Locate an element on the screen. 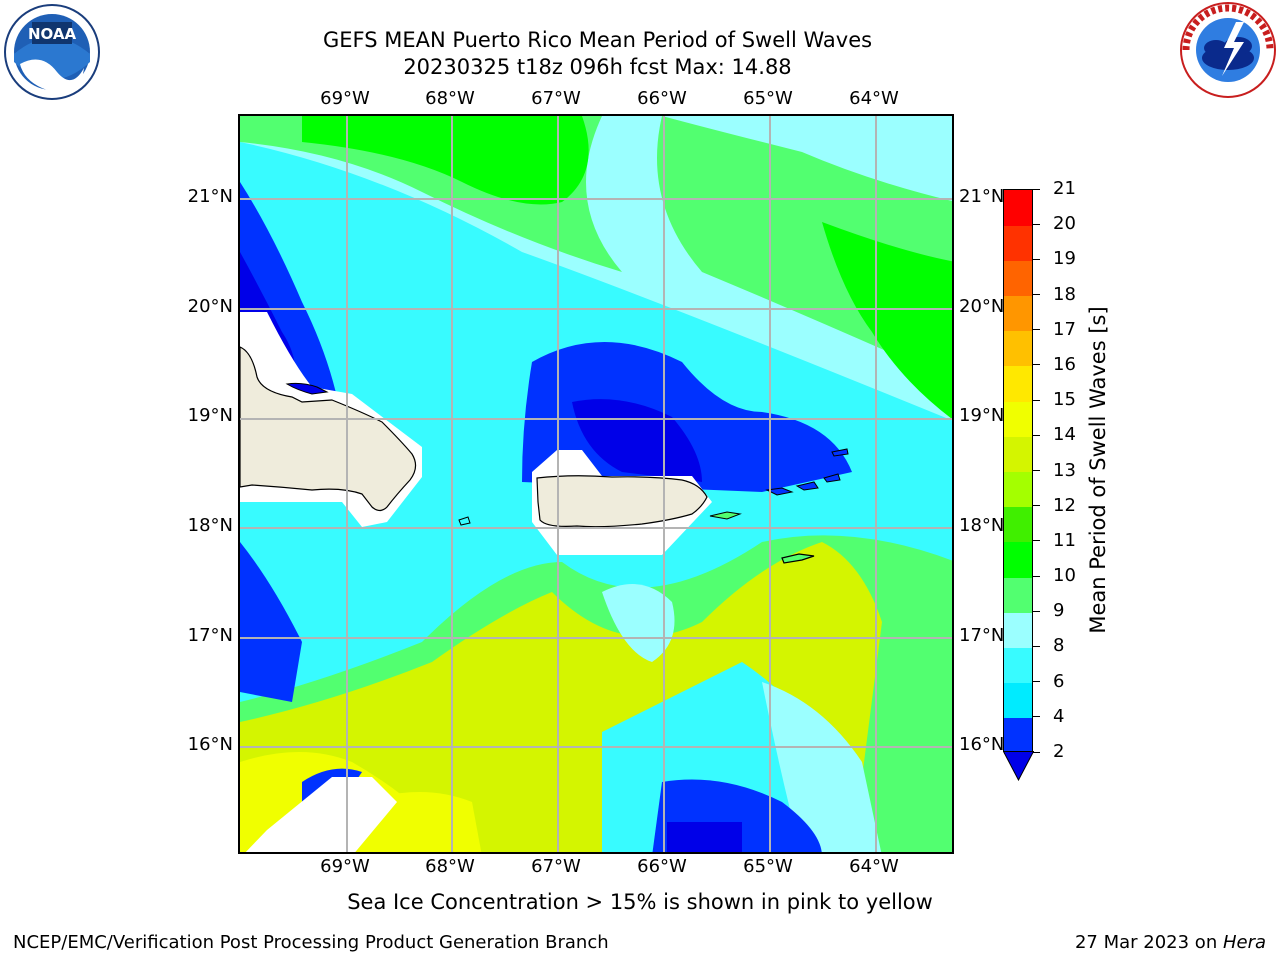 The image size is (1280, 960). lon-label-bottom: 64°W is located at coordinates (874, 866).